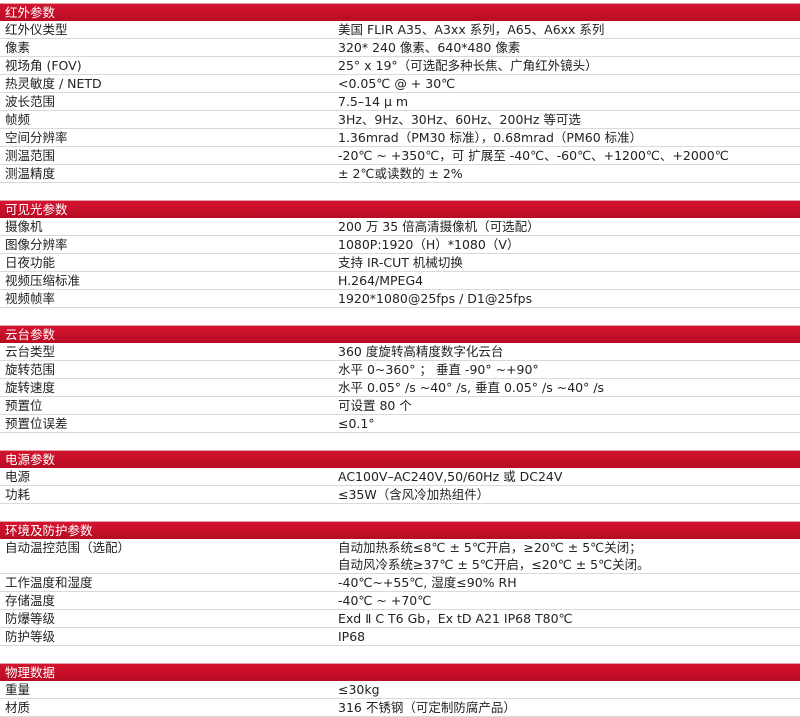 This screenshot has height=717, width=800. I want to click on section-header: 物理数据, so click(400, 672).